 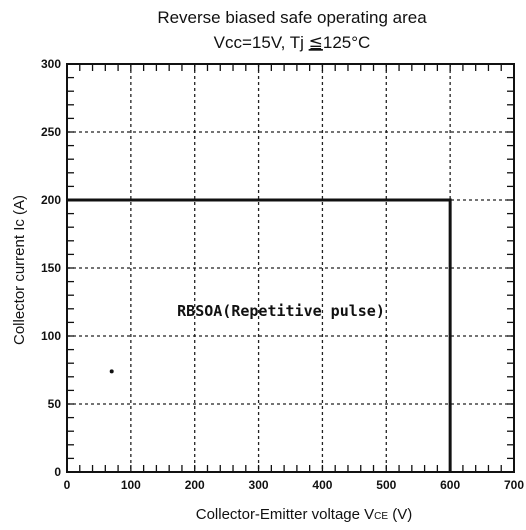 What do you see at coordinates (51, 64) in the screenshot?
I see `y-tick-label: 300` at bounding box center [51, 64].